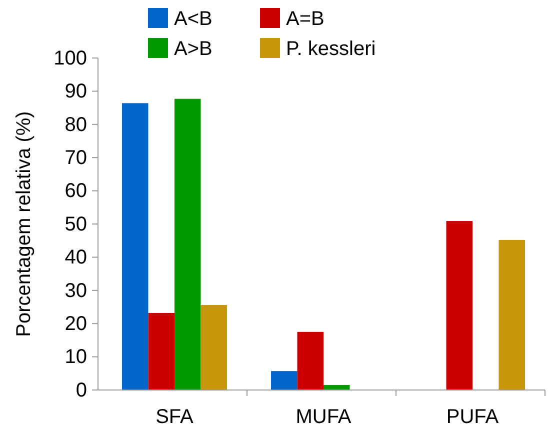 Image resolution: width=548 pixels, height=434 pixels. I want to click on legend-label: A<B, so click(193, 19).